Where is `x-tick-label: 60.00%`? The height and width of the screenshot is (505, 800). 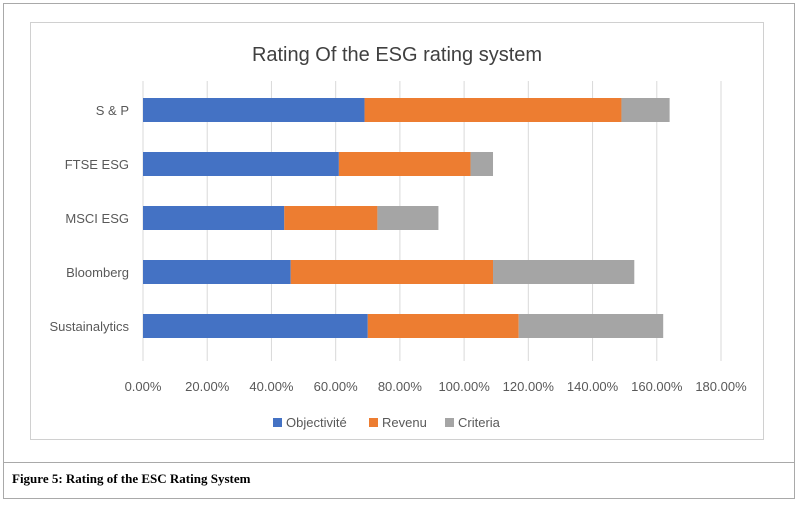 x-tick-label: 60.00% is located at coordinates (336, 386).